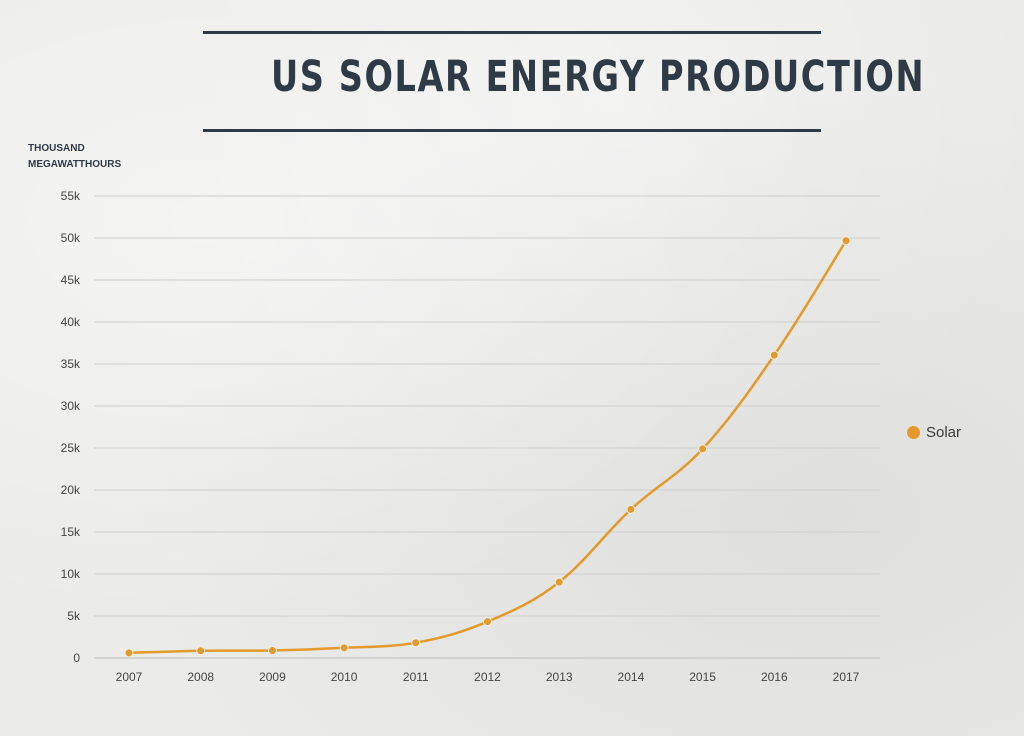 The height and width of the screenshot is (736, 1024). Describe the element at coordinates (702, 677) in the screenshot. I see `x-tick-label: 2015` at that location.